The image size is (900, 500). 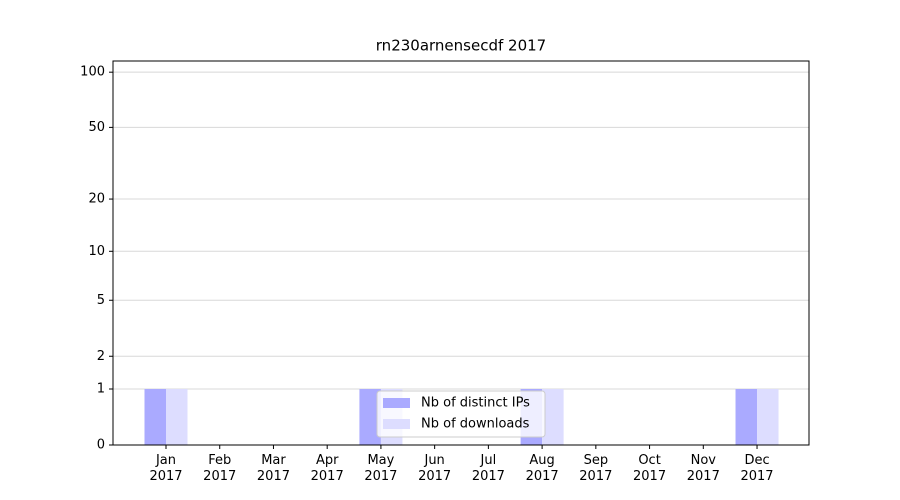 What do you see at coordinates (96, 251) in the screenshot?
I see `y-tick-label: 10` at bounding box center [96, 251].